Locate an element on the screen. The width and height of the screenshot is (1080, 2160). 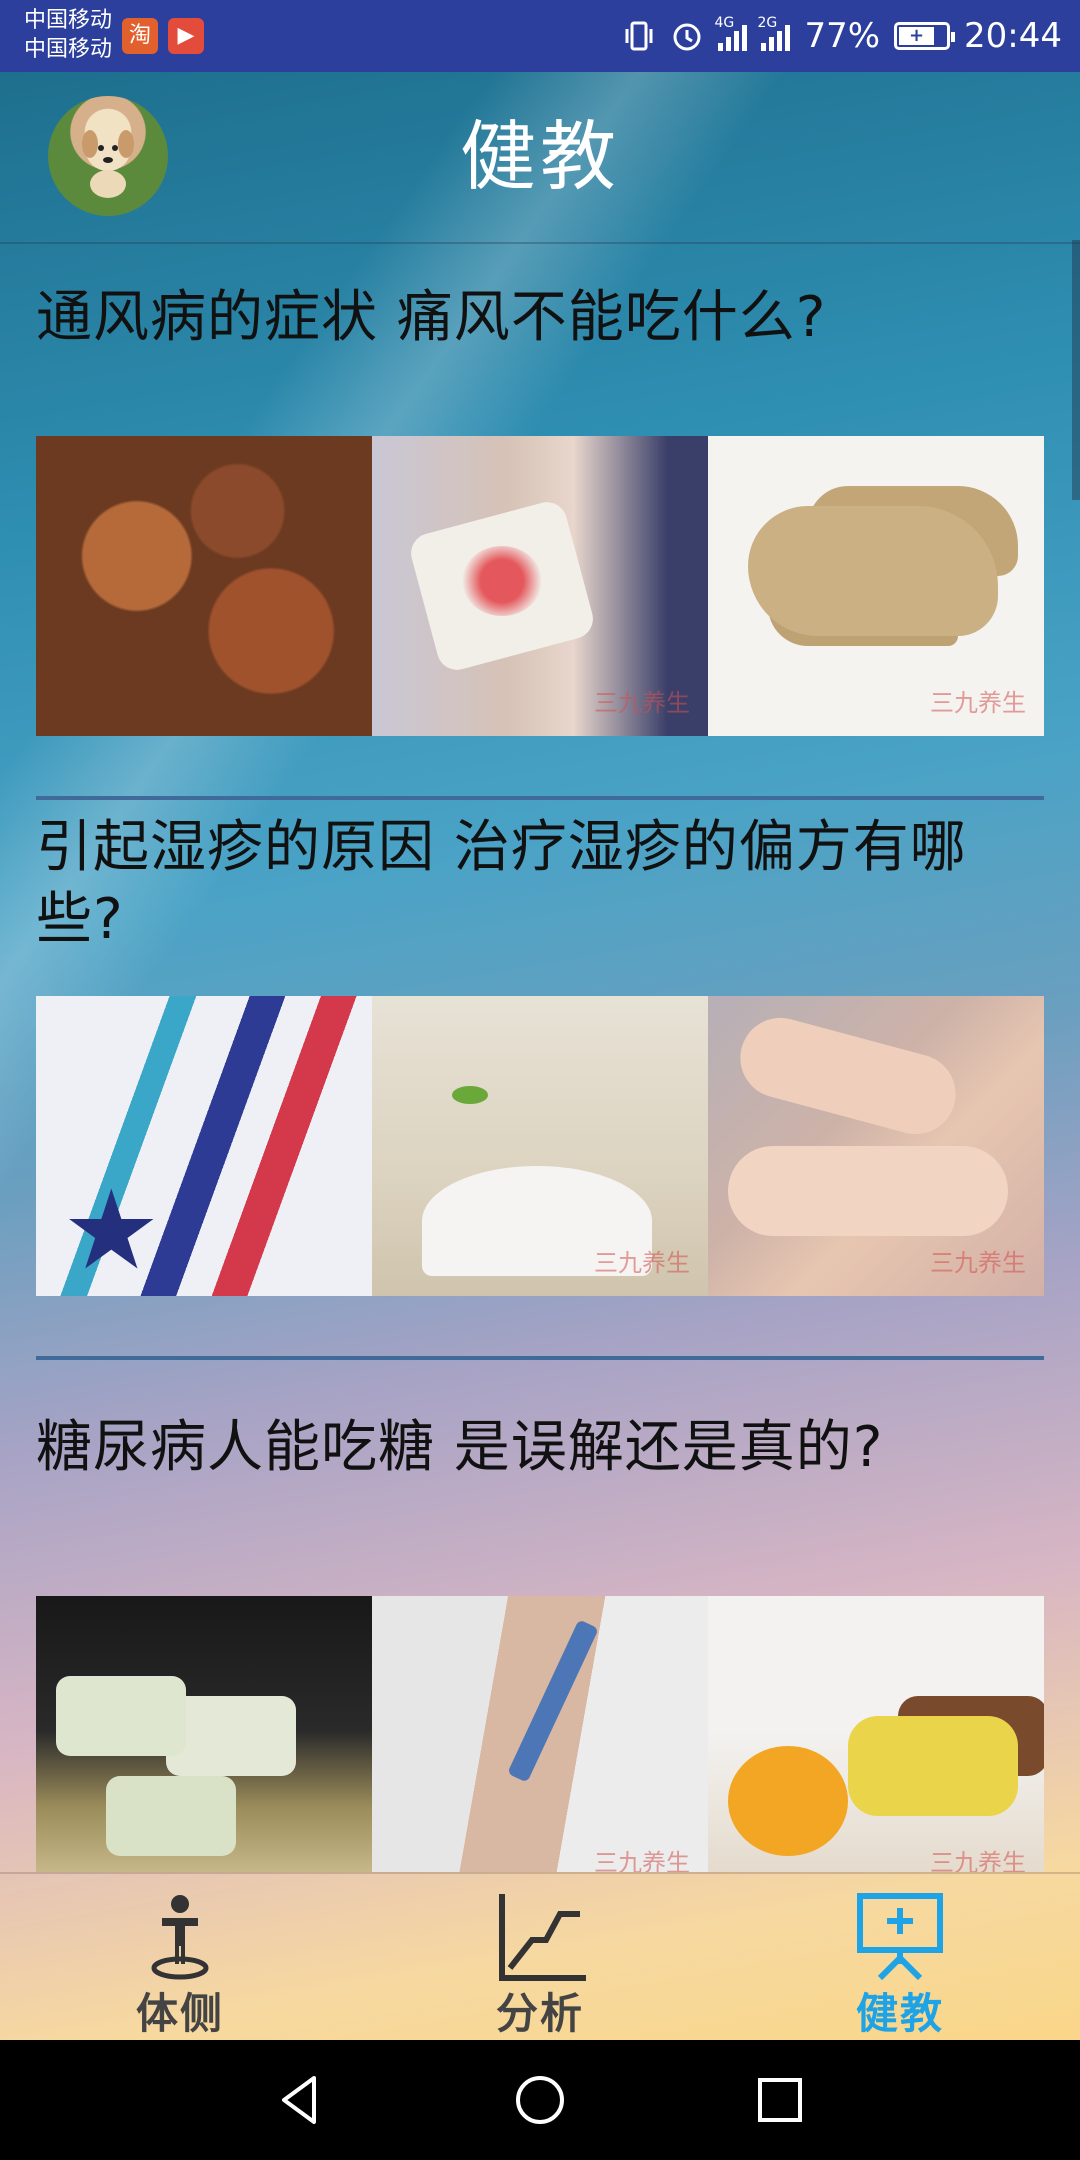
status-indicators: 4G 2G 77% + 20:44 is located at coordinates (842, 36).